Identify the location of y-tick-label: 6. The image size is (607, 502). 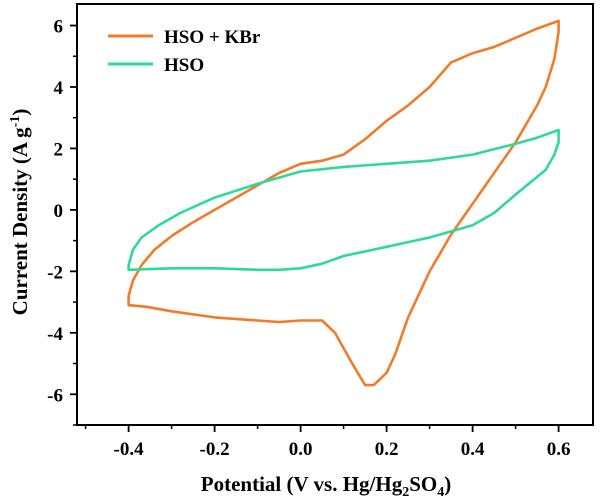
(59, 27).